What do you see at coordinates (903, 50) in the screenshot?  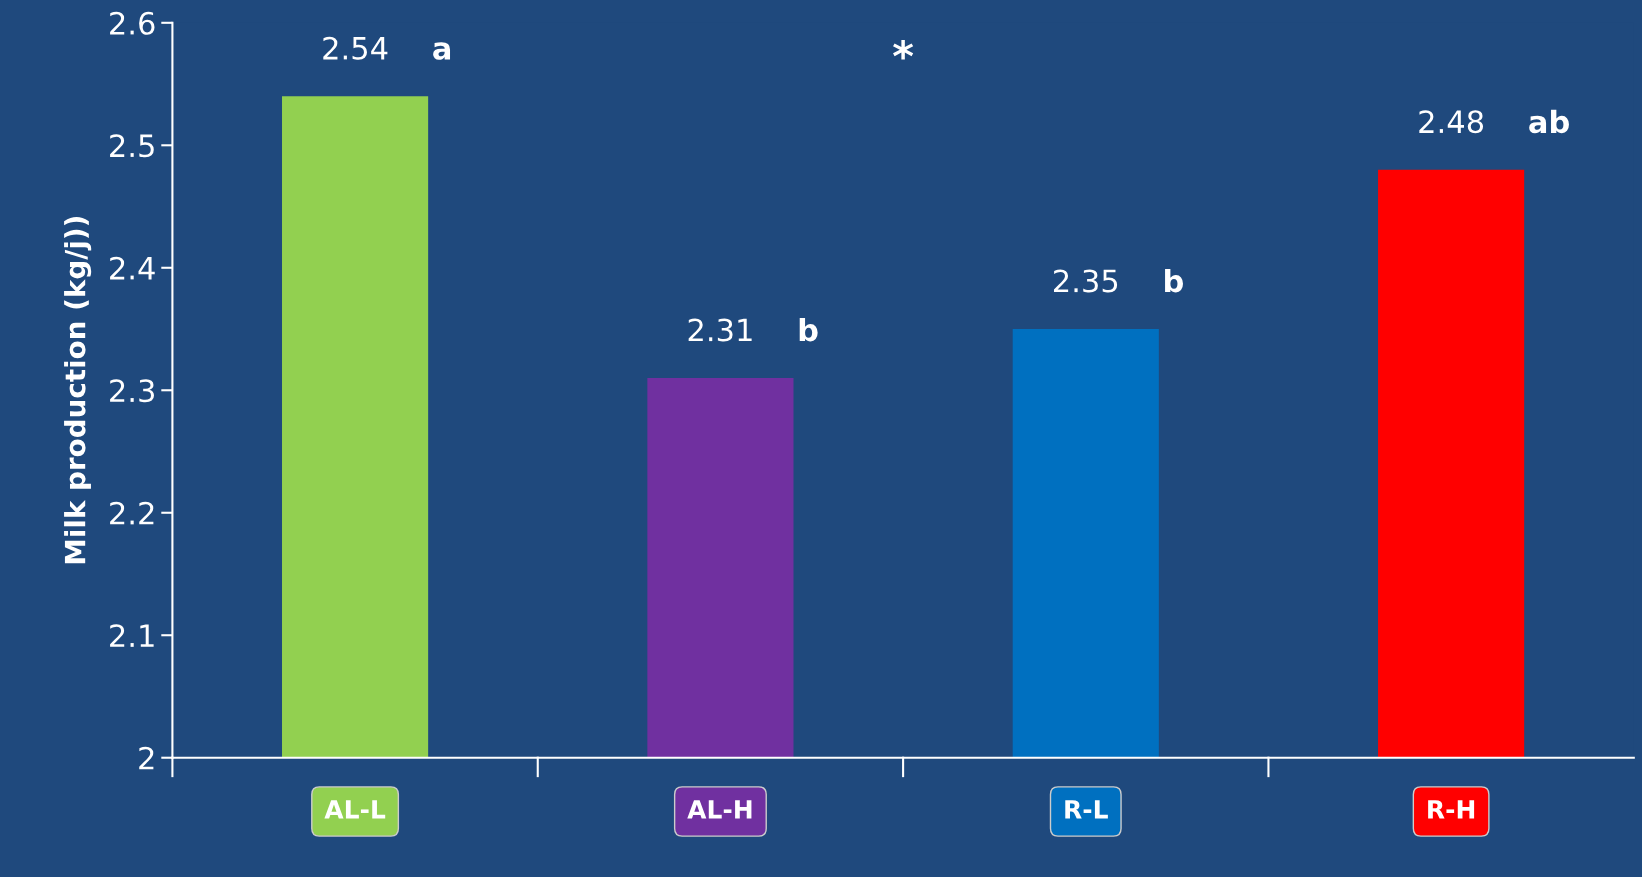 I see `annotation: *` at bounding box center [903, 50].